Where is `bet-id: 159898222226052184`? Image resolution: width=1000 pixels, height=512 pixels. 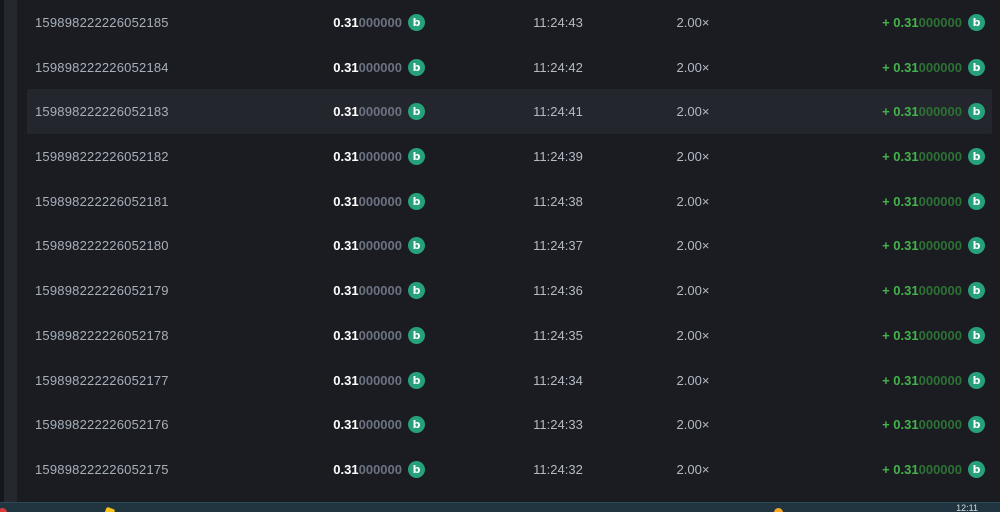 bet-id: 159898222226052184 is located at coordinates (102, 67).